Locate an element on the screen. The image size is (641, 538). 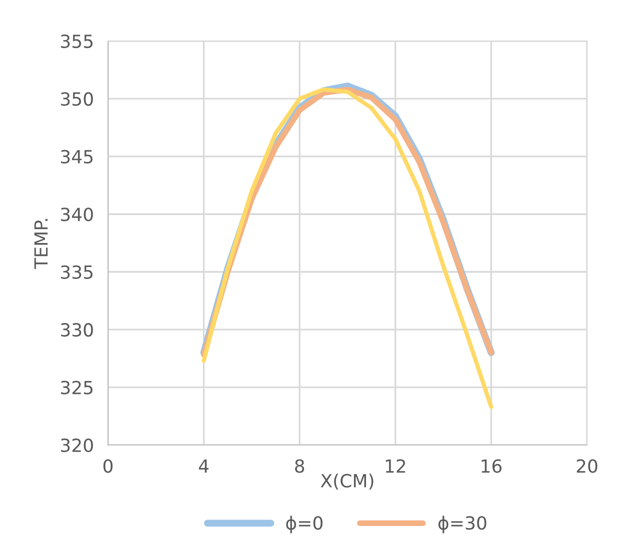
legend-label: ϕ=0 is located at coordinates (304, 525).